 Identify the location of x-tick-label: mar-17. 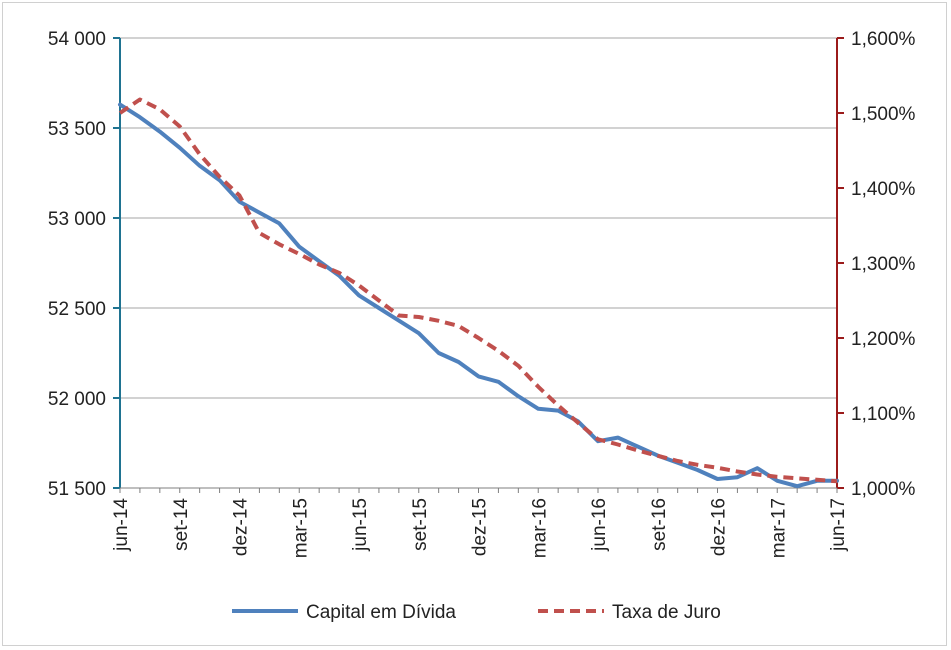
(778, 528).